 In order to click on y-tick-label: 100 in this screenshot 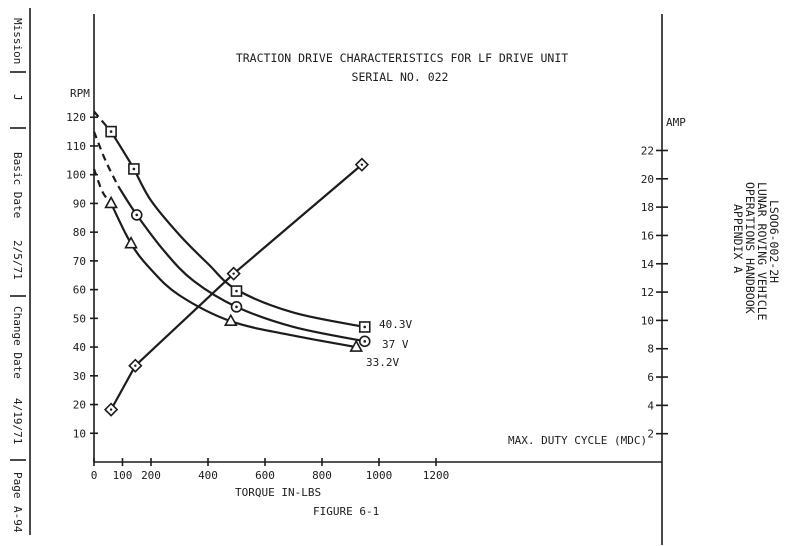, I will do `click(76, 175)`.